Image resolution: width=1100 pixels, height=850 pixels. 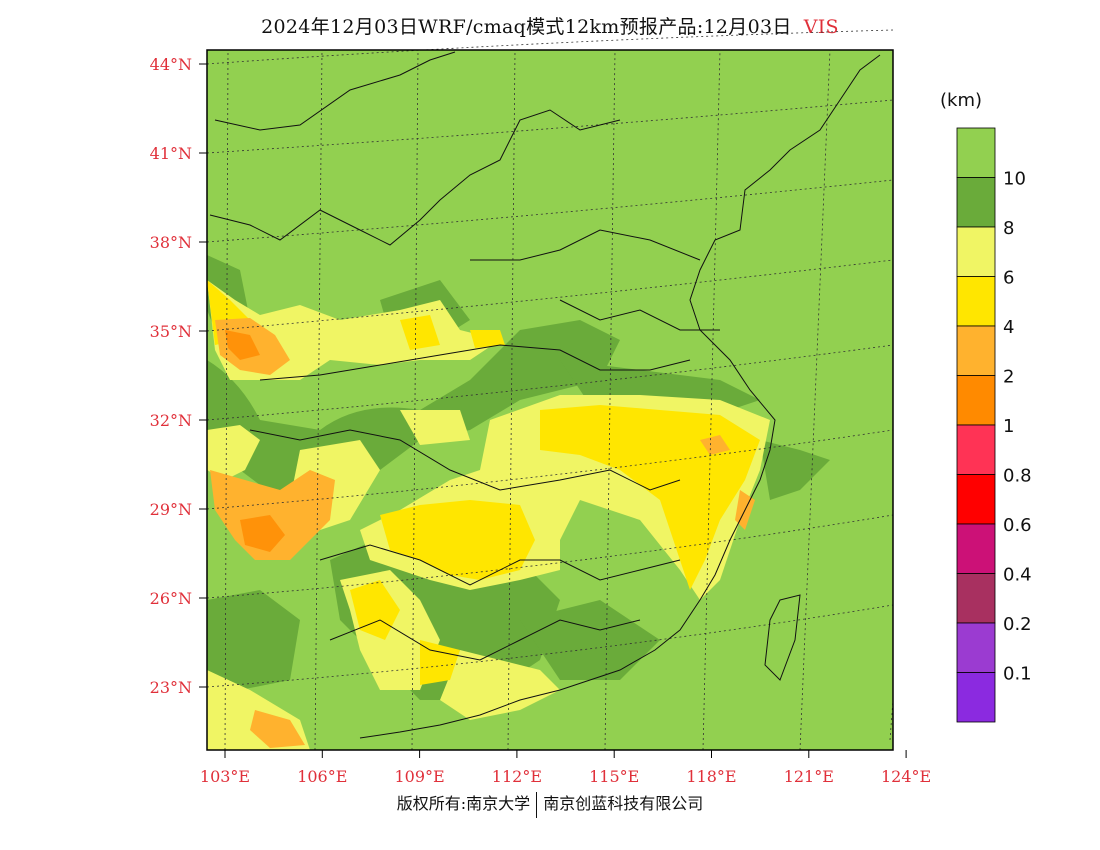 What do you see at coordinates (178, 376) in the screenshot?
I see `latitude-axis: 44°N 41°N 38°N 35°N 32°N 29°N 26°N 23°N` at bounding box center [178, 376].